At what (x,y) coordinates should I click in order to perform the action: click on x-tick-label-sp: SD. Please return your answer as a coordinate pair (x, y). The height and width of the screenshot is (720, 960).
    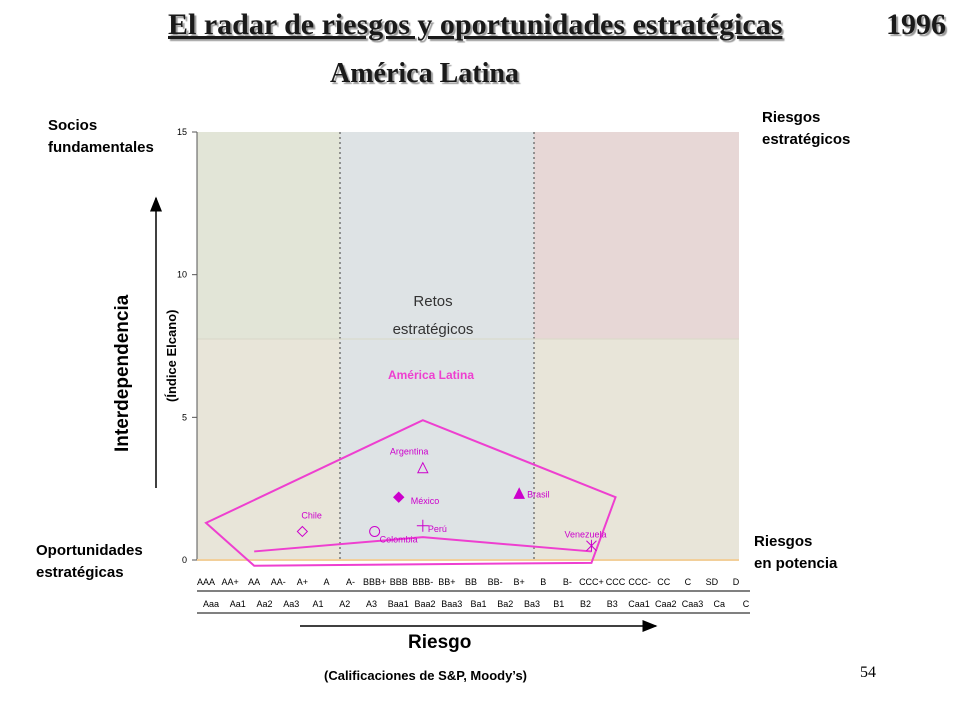
    Looking at the image, I should click on (712, 582).